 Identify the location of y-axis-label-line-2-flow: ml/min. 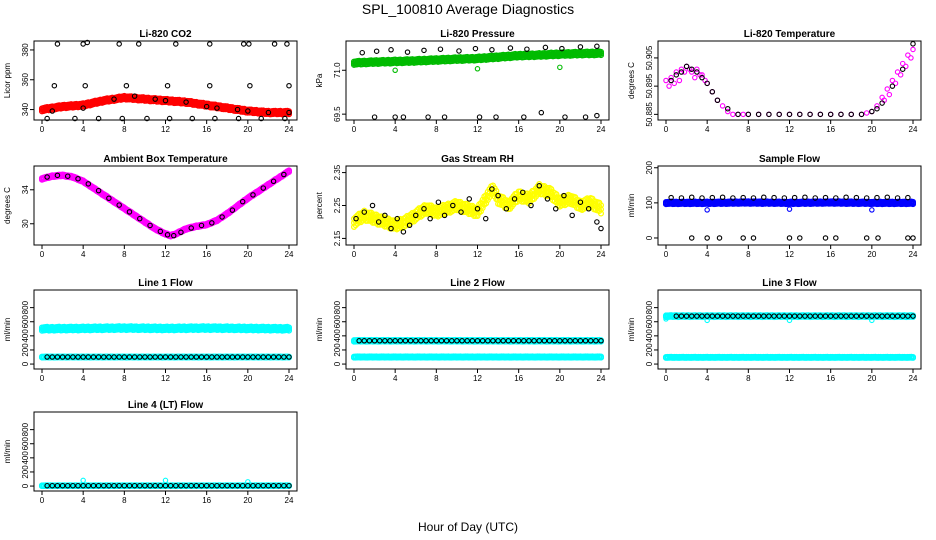
(319, 330).